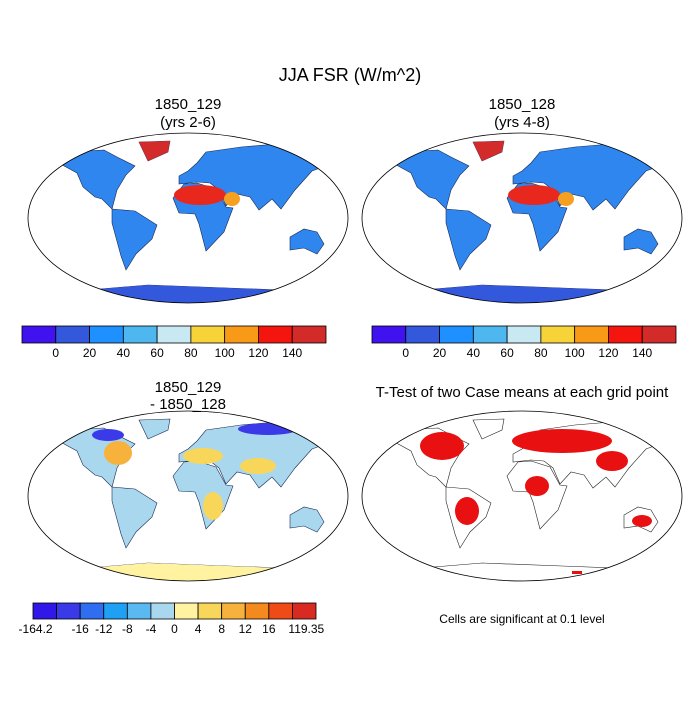 The height and width of the screenshot is (705, 700). What do you see at coordinates (246, 629) in the screenshot?
I see `colorbar-label: 12` at bounding box center [246, 629].